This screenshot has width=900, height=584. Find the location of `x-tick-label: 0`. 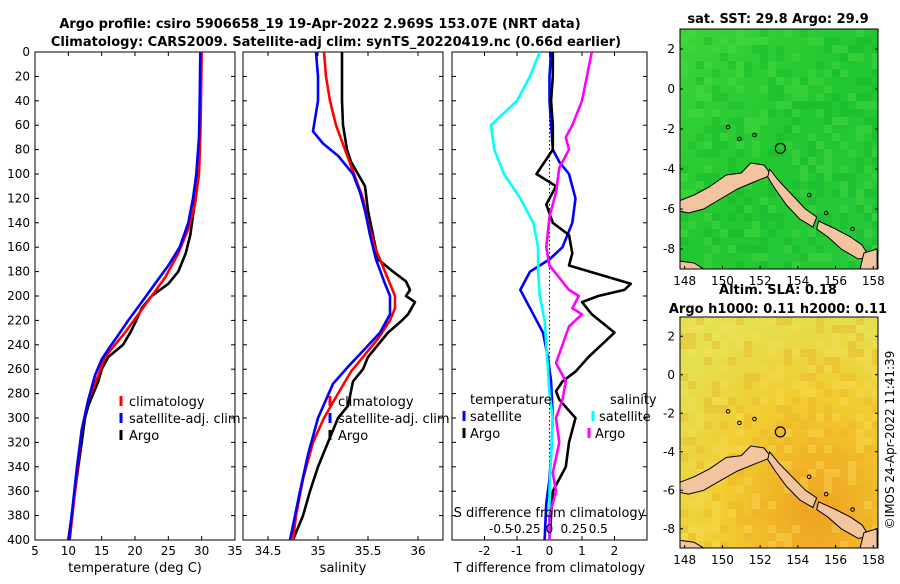

x-tick-label: 0 is located at coordinates (550, 551).